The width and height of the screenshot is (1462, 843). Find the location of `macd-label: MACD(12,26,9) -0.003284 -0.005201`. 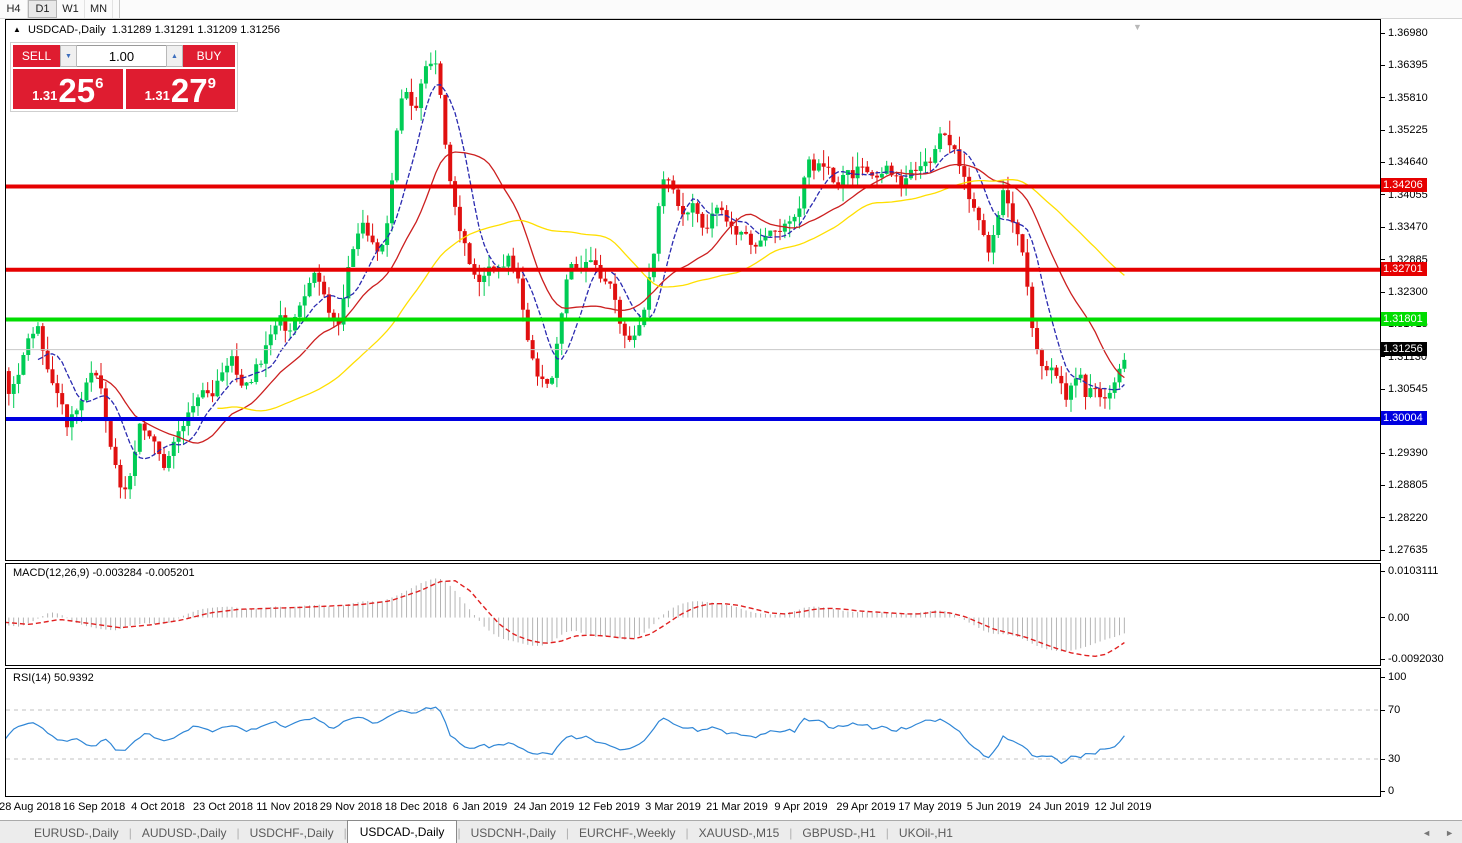

macd-label: MACD(12,26,9) -0.003284 -0.005201 is located at coordinates (104, 573).